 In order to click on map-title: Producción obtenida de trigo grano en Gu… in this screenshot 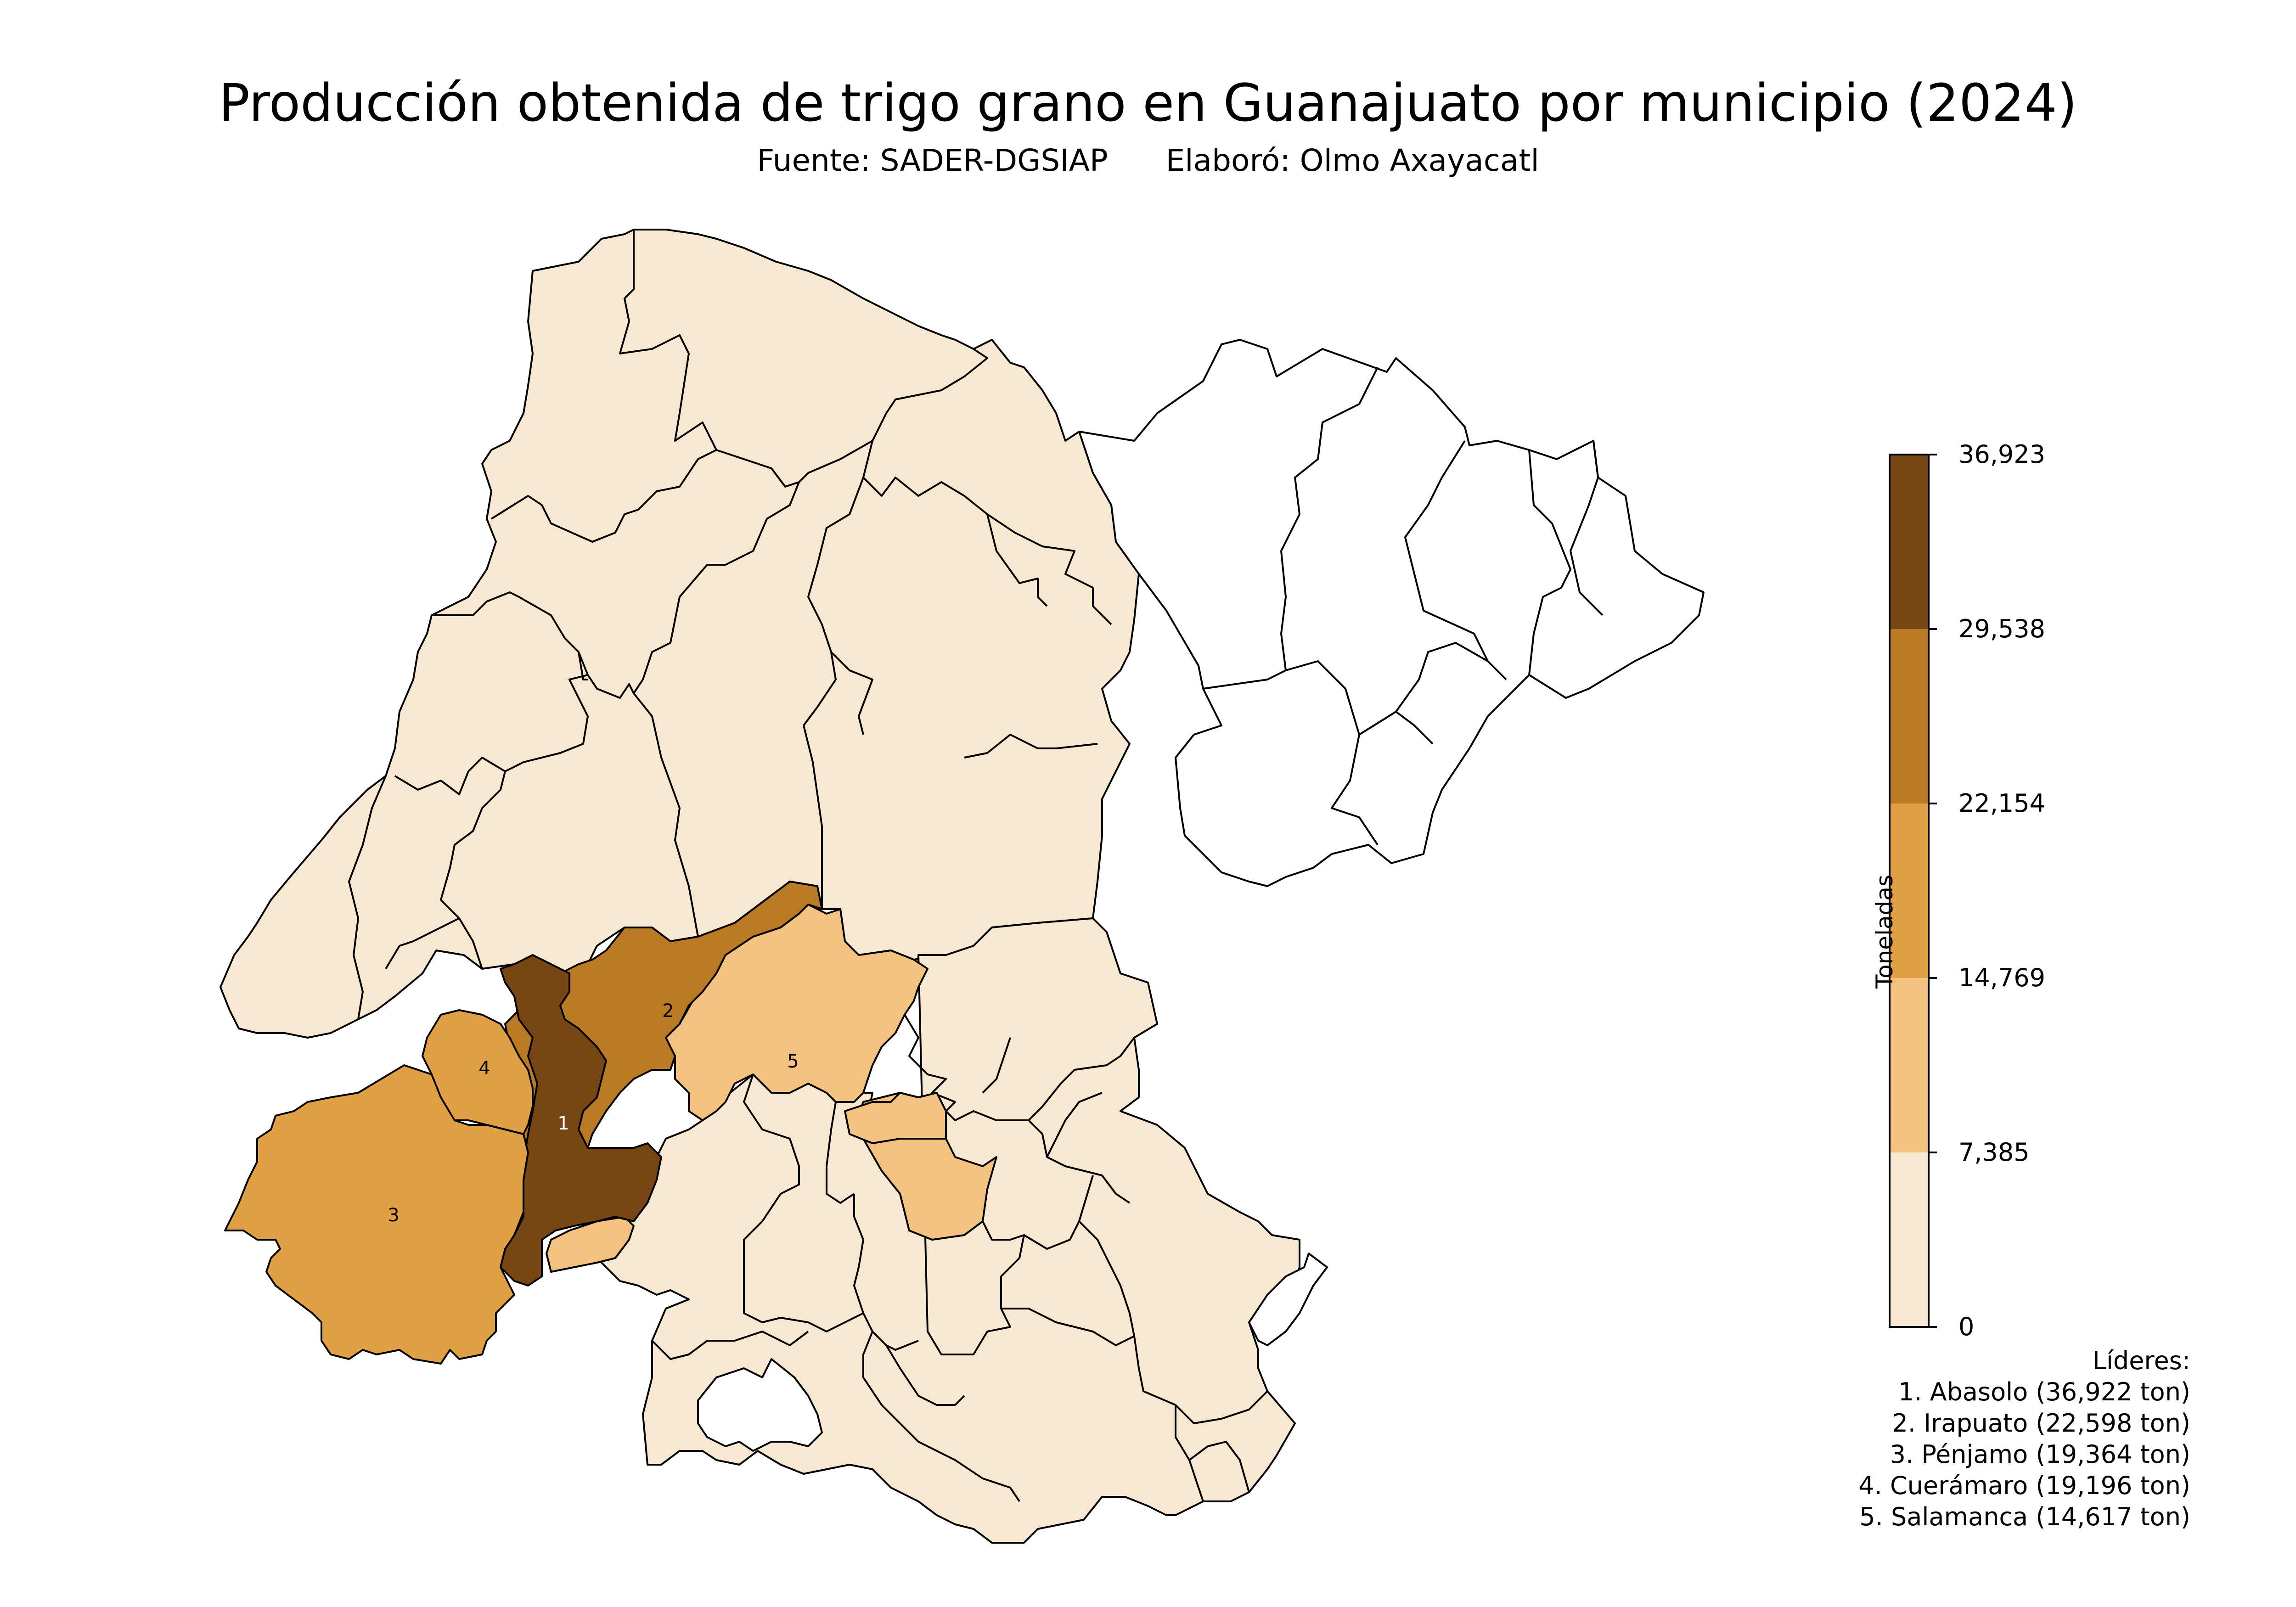, I will do `click(1148, 103)`.